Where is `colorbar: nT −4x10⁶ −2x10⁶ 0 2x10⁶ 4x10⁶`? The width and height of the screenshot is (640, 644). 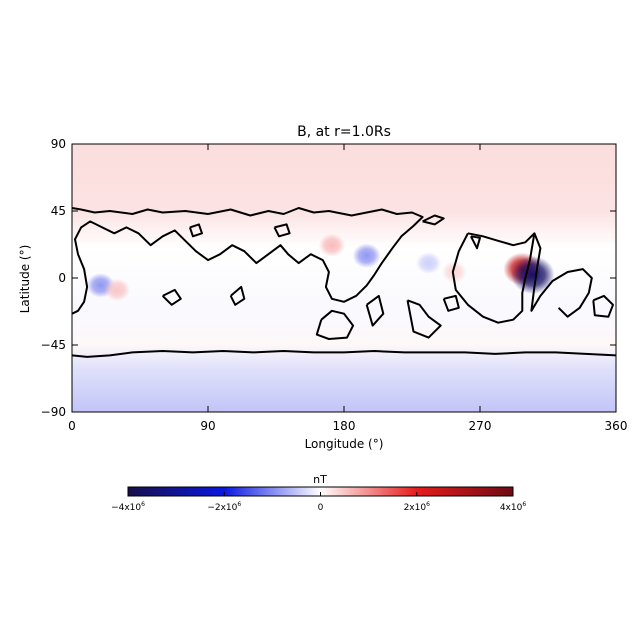
colorbar: nT −4x10⁶ −2x10⁶ 0 2x10⁶ 4x10⁶ is located at coordinates (318, 493).